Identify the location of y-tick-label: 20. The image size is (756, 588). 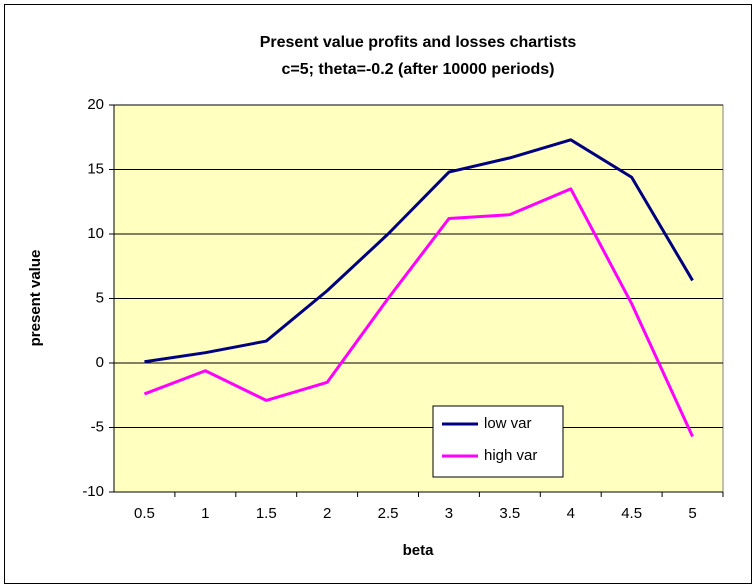
(95, 104).